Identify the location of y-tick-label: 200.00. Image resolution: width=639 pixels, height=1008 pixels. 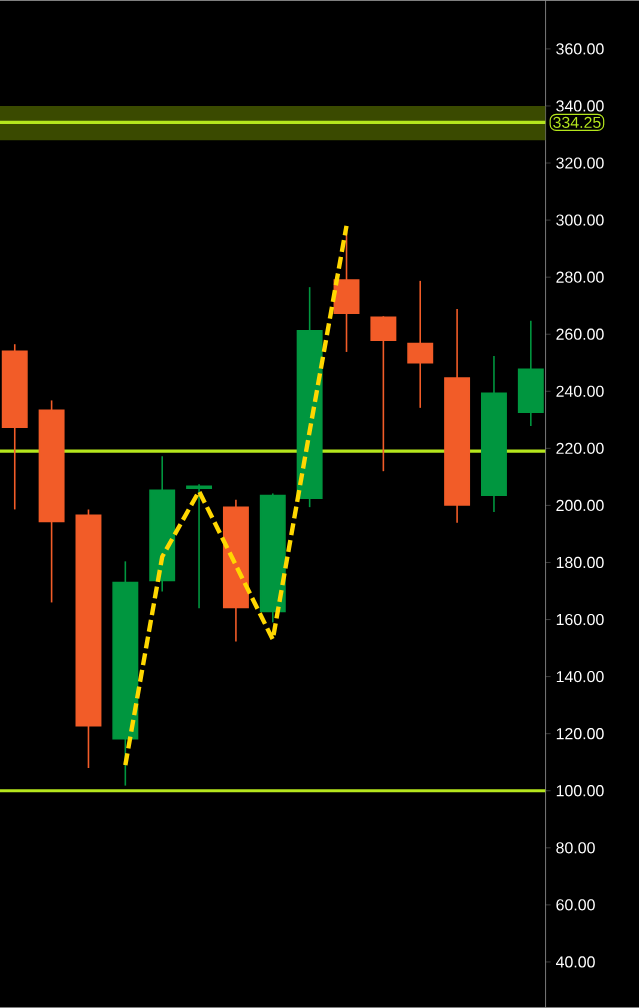
(580, 505).